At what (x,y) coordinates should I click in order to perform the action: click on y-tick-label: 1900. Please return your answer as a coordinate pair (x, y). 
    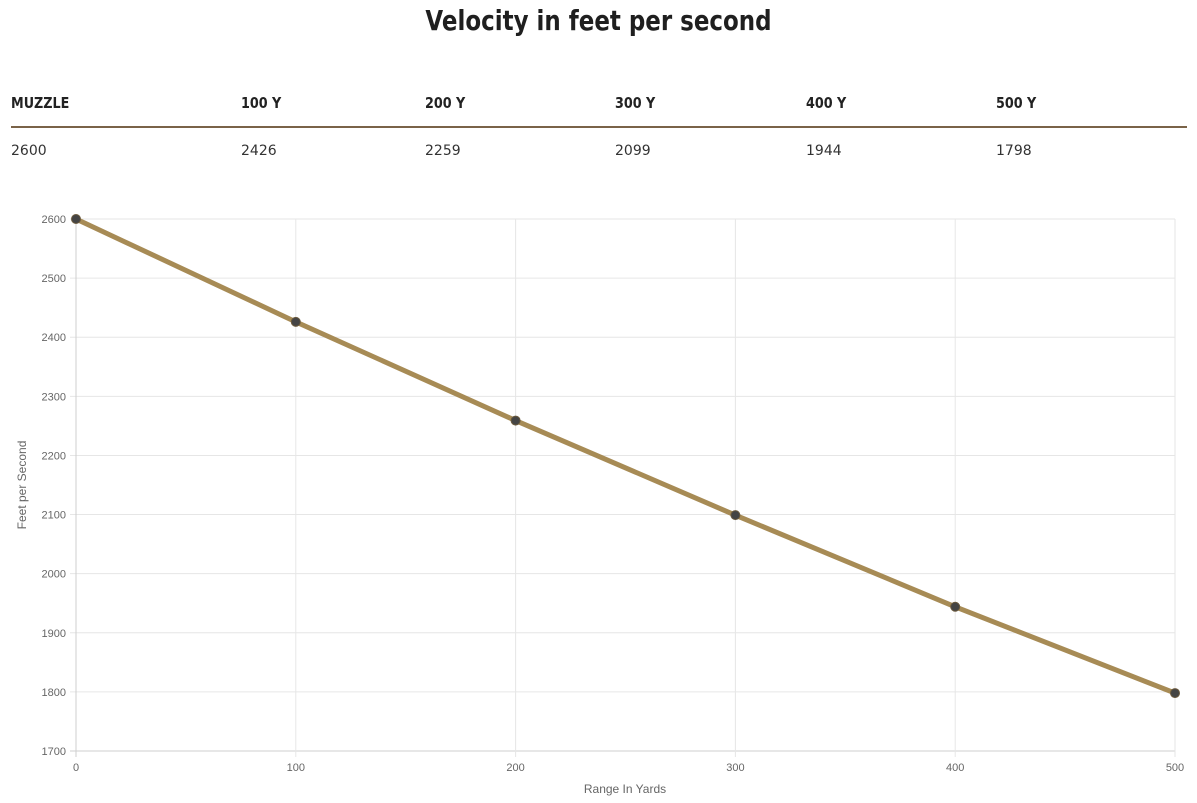
    Looking at the image, I should click on (54, 634).